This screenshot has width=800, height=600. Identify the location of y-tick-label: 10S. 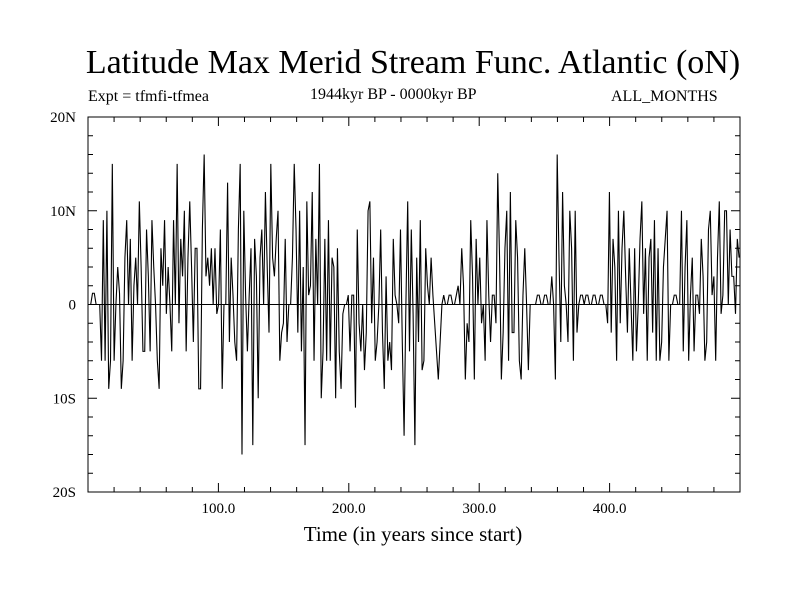
(64, 399).